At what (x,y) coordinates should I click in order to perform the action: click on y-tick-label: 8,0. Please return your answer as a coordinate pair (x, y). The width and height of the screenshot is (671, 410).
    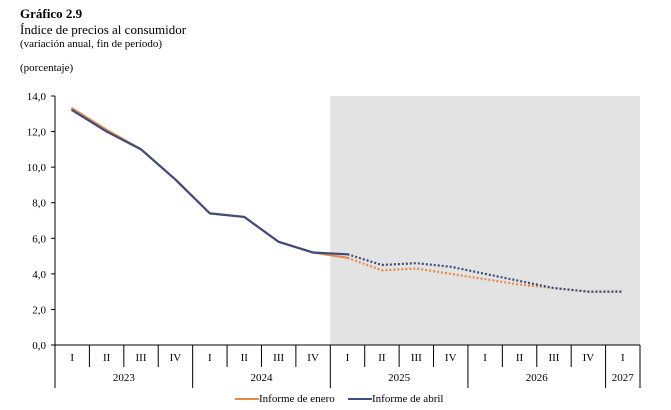
    Looking at the image, I should click on (39, 204).